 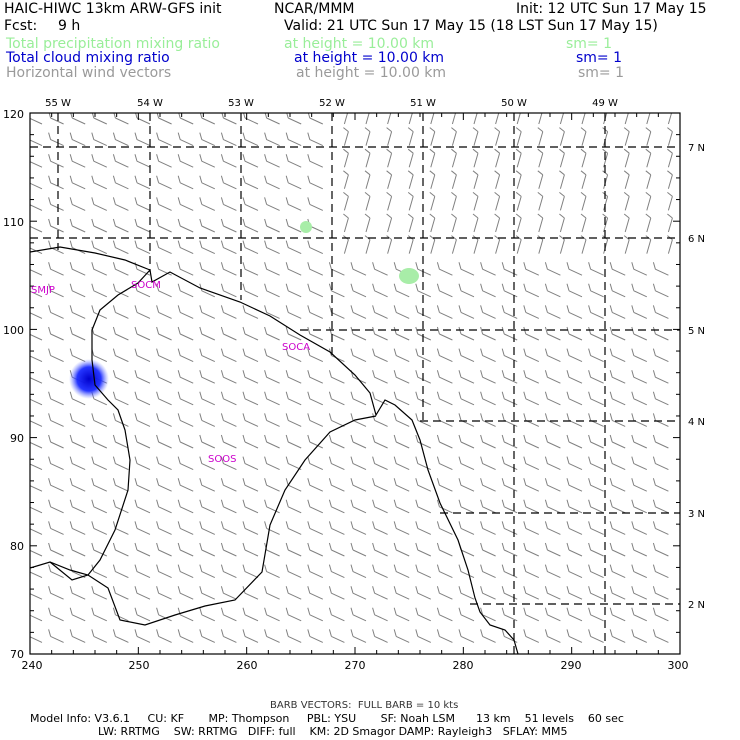 I want to click on x-tick-label: 280, so click(x=463, y=665).